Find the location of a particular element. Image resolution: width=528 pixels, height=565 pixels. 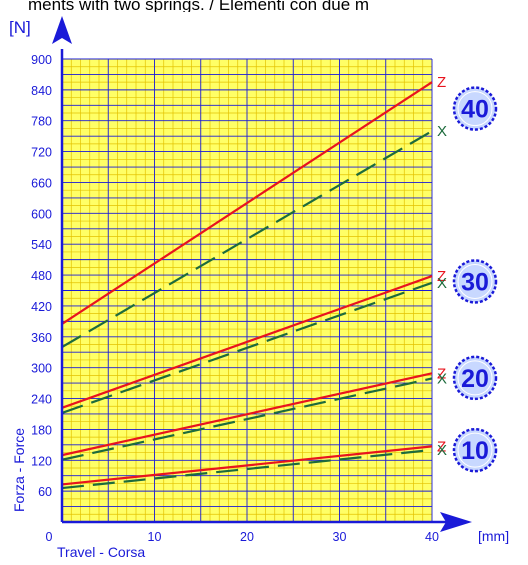

group-badge-20: 20 is located at coordinates (475, 378).